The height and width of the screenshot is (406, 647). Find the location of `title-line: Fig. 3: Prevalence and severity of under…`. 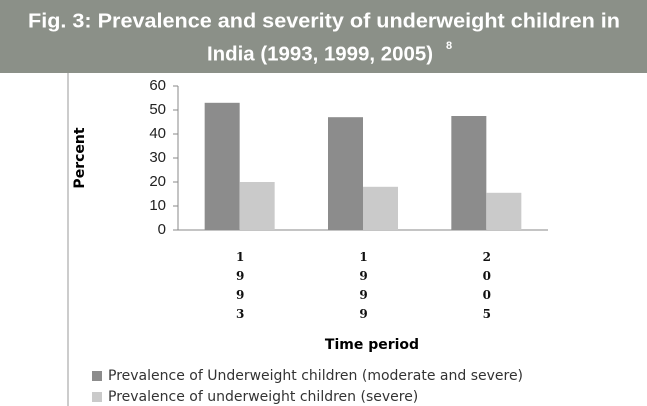

title-line: Fig. 3: Prevalence and severity of under… is located at coordinates (324, 21).